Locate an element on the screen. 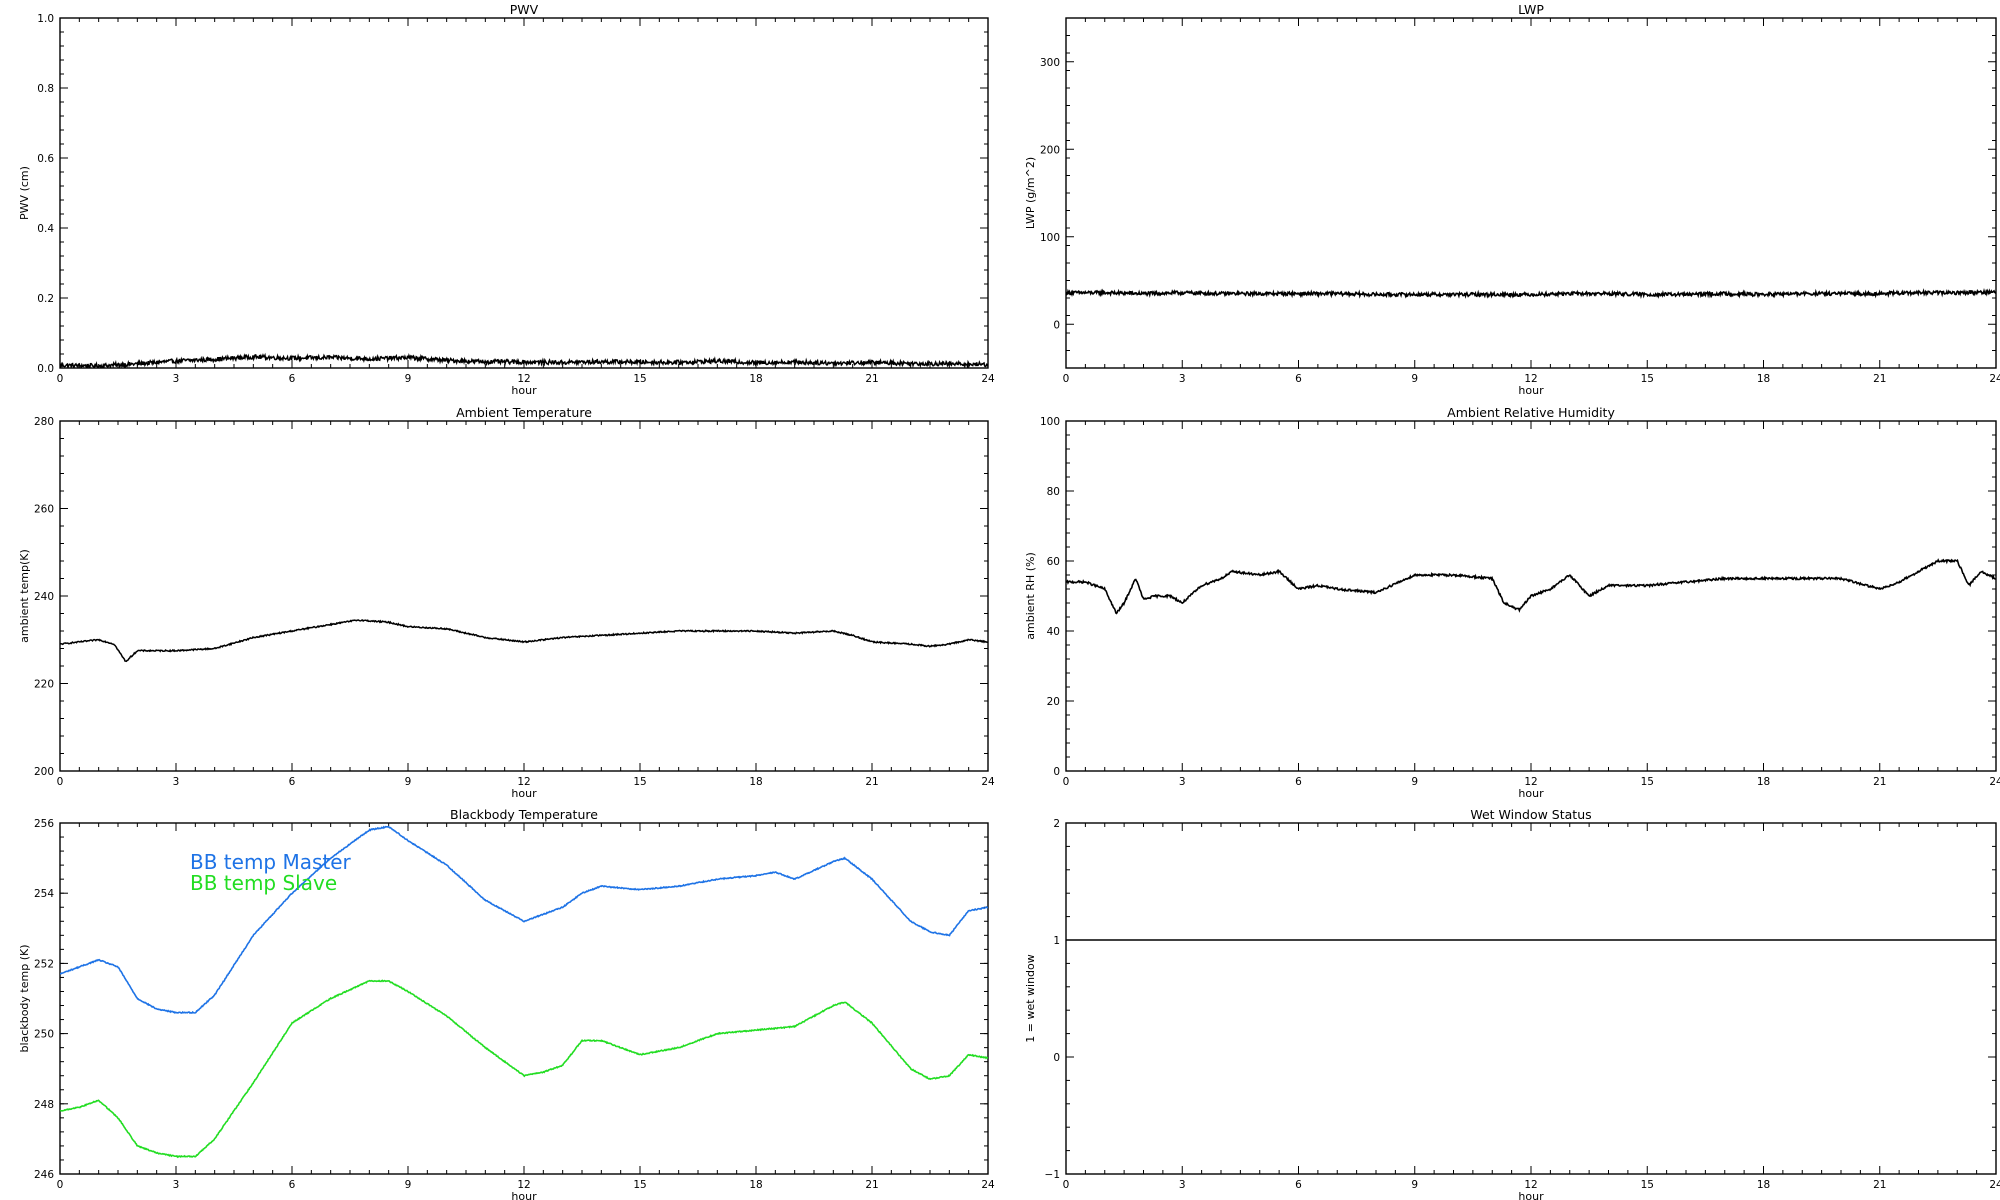 The image size is (2000, 1200). y-tick-label: 1.0 is located at coordinates (45, 19).